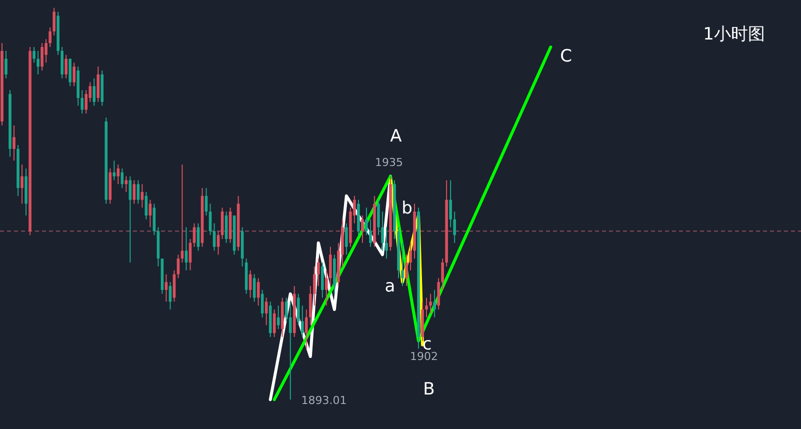  Describe the element at coordinates (734, 34) in the screenshot. I see `text: 1小时图` at that location.